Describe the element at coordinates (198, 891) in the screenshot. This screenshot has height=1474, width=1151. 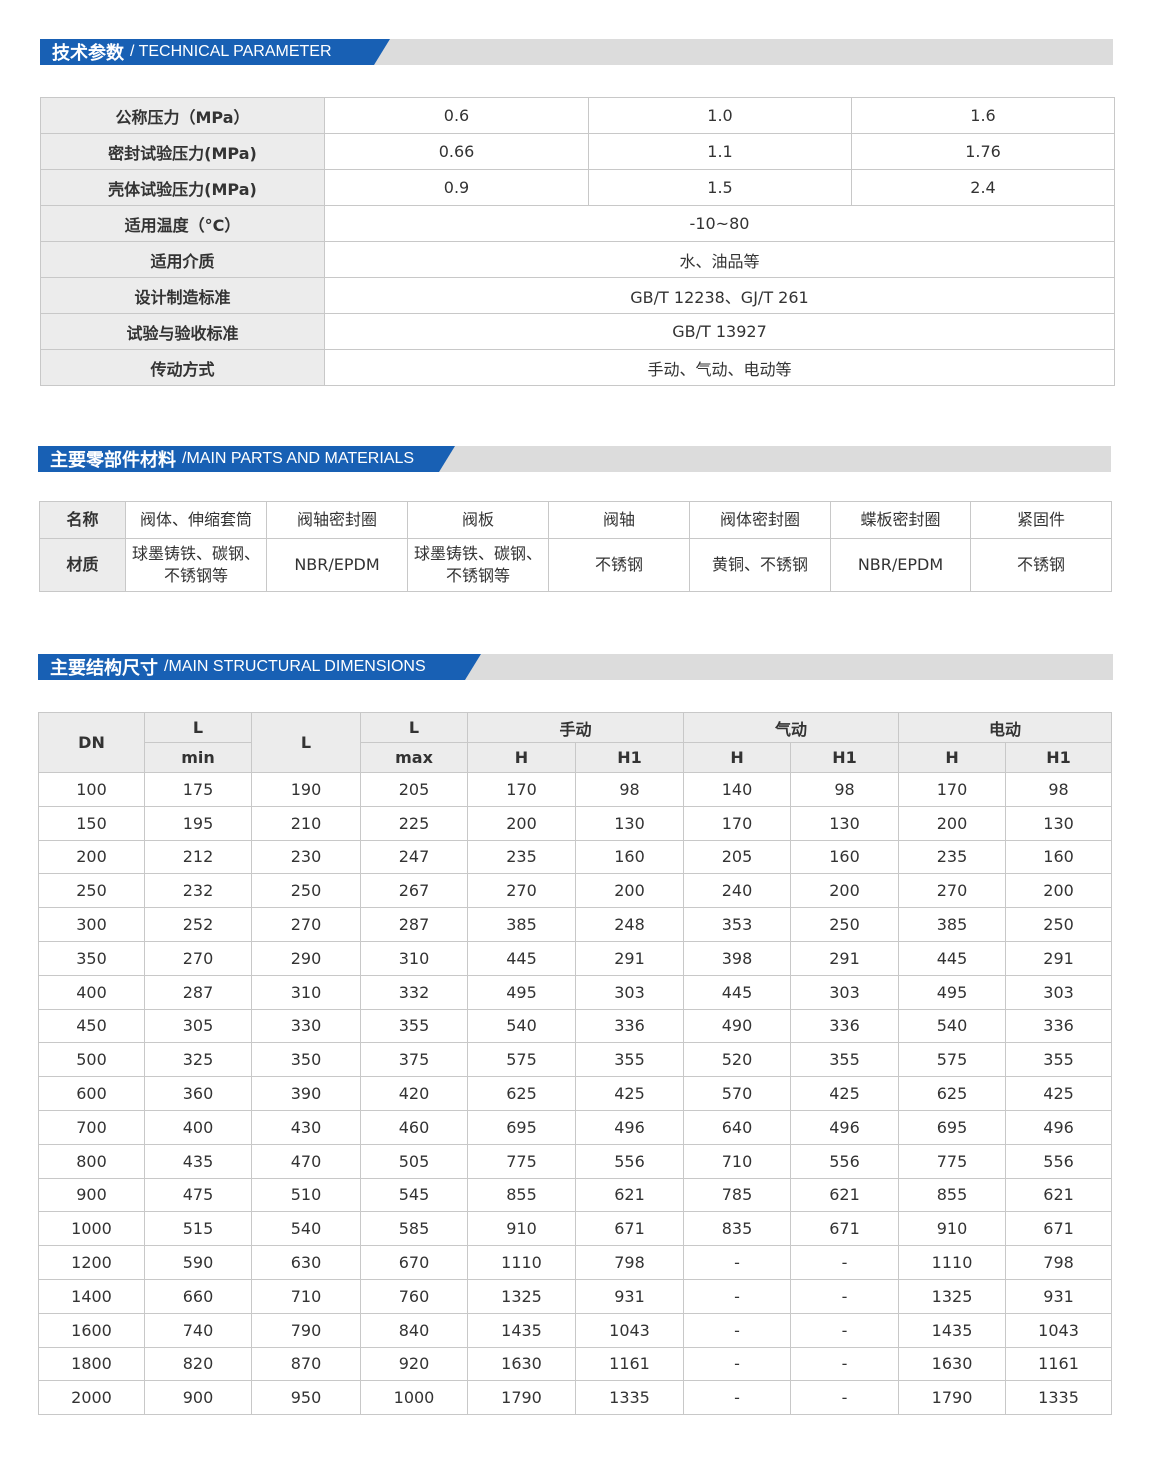
I see `dimension-cell: 232` at that location.